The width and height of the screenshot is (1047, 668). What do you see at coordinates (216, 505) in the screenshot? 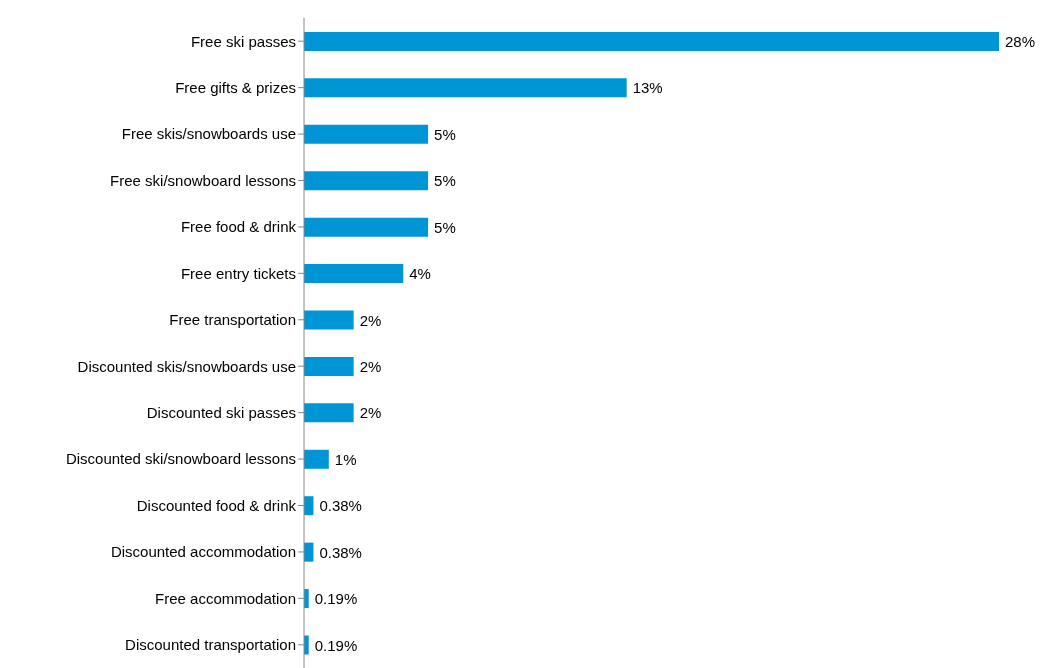
I see `y-tick-label: Discounted food & drink` at bounding box center [216, 505].